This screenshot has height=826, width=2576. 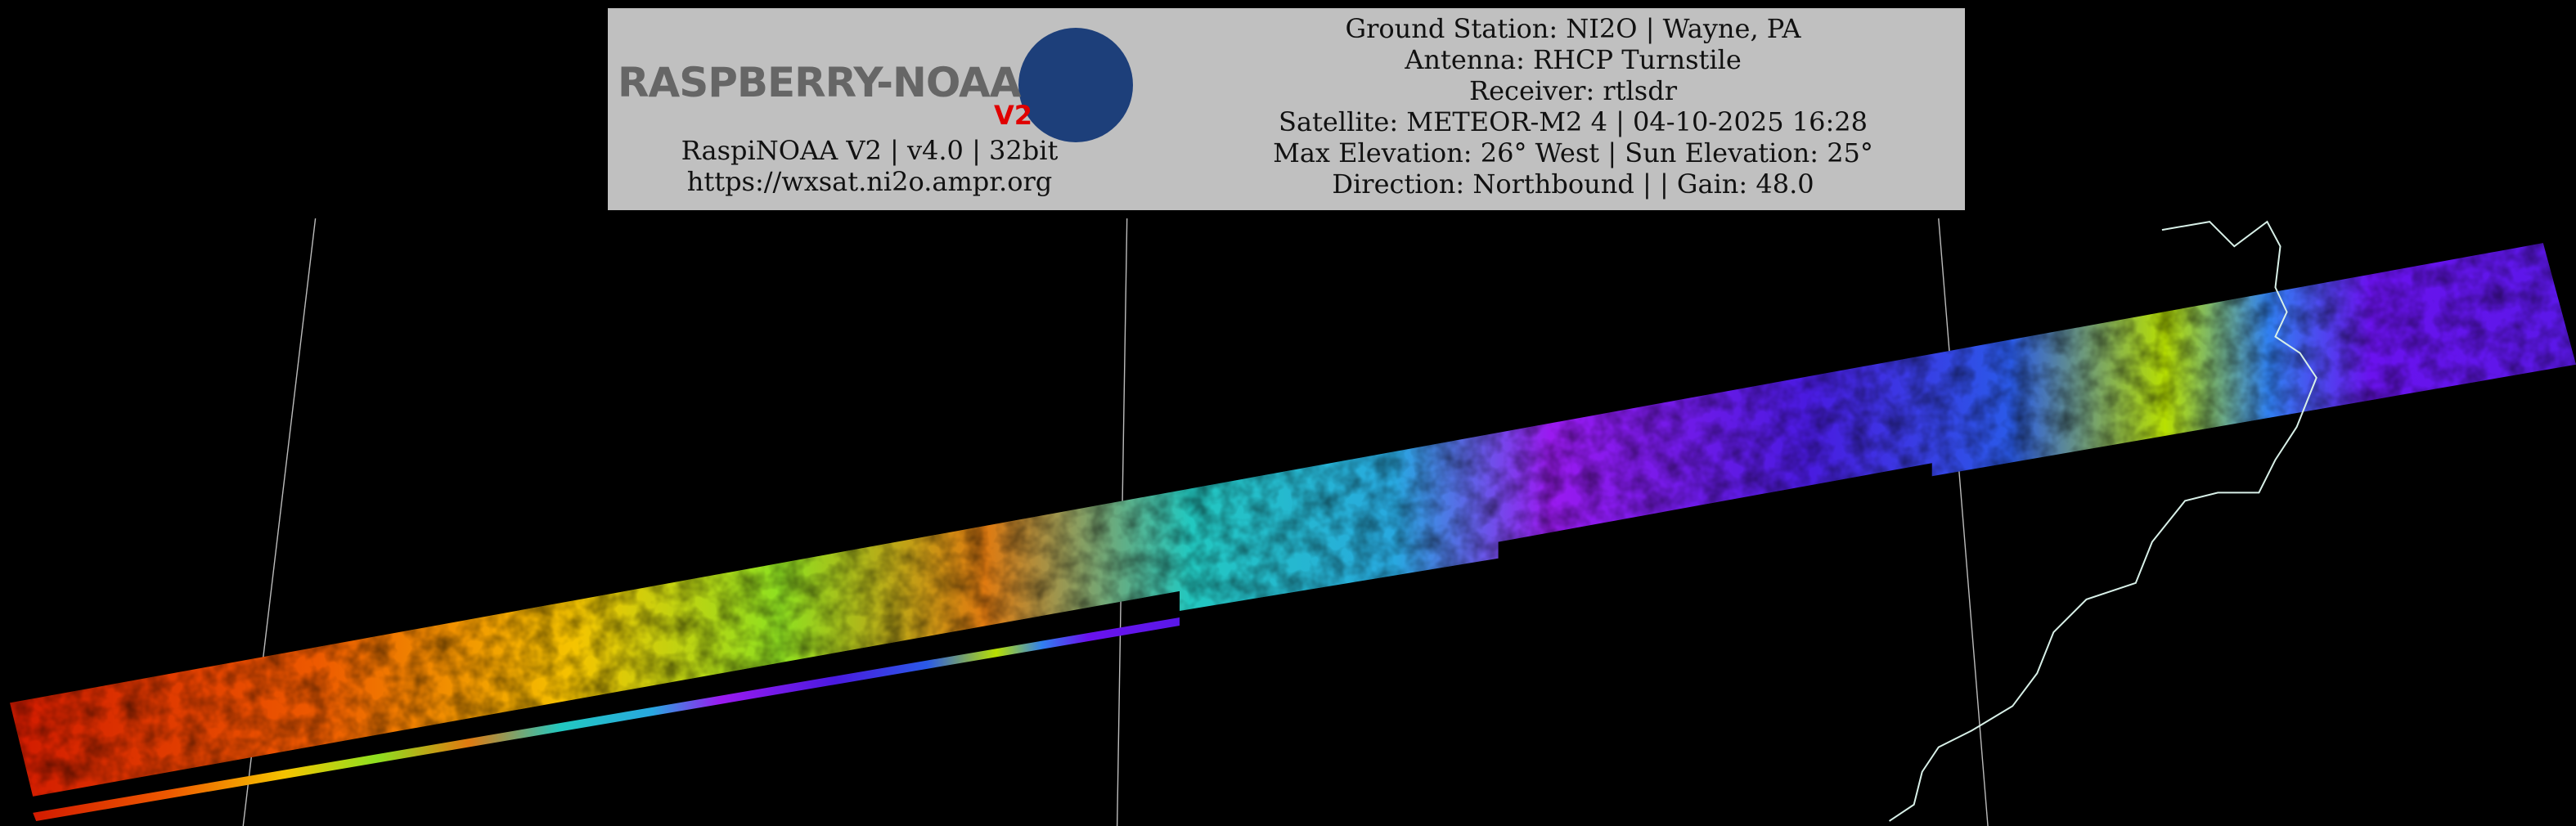 What do you see at coordinates (1573, 28) in the screenshot?
I see `info-line: Ground Station: NI2O | Wayne, PA` at bounding box center [1573, 28].